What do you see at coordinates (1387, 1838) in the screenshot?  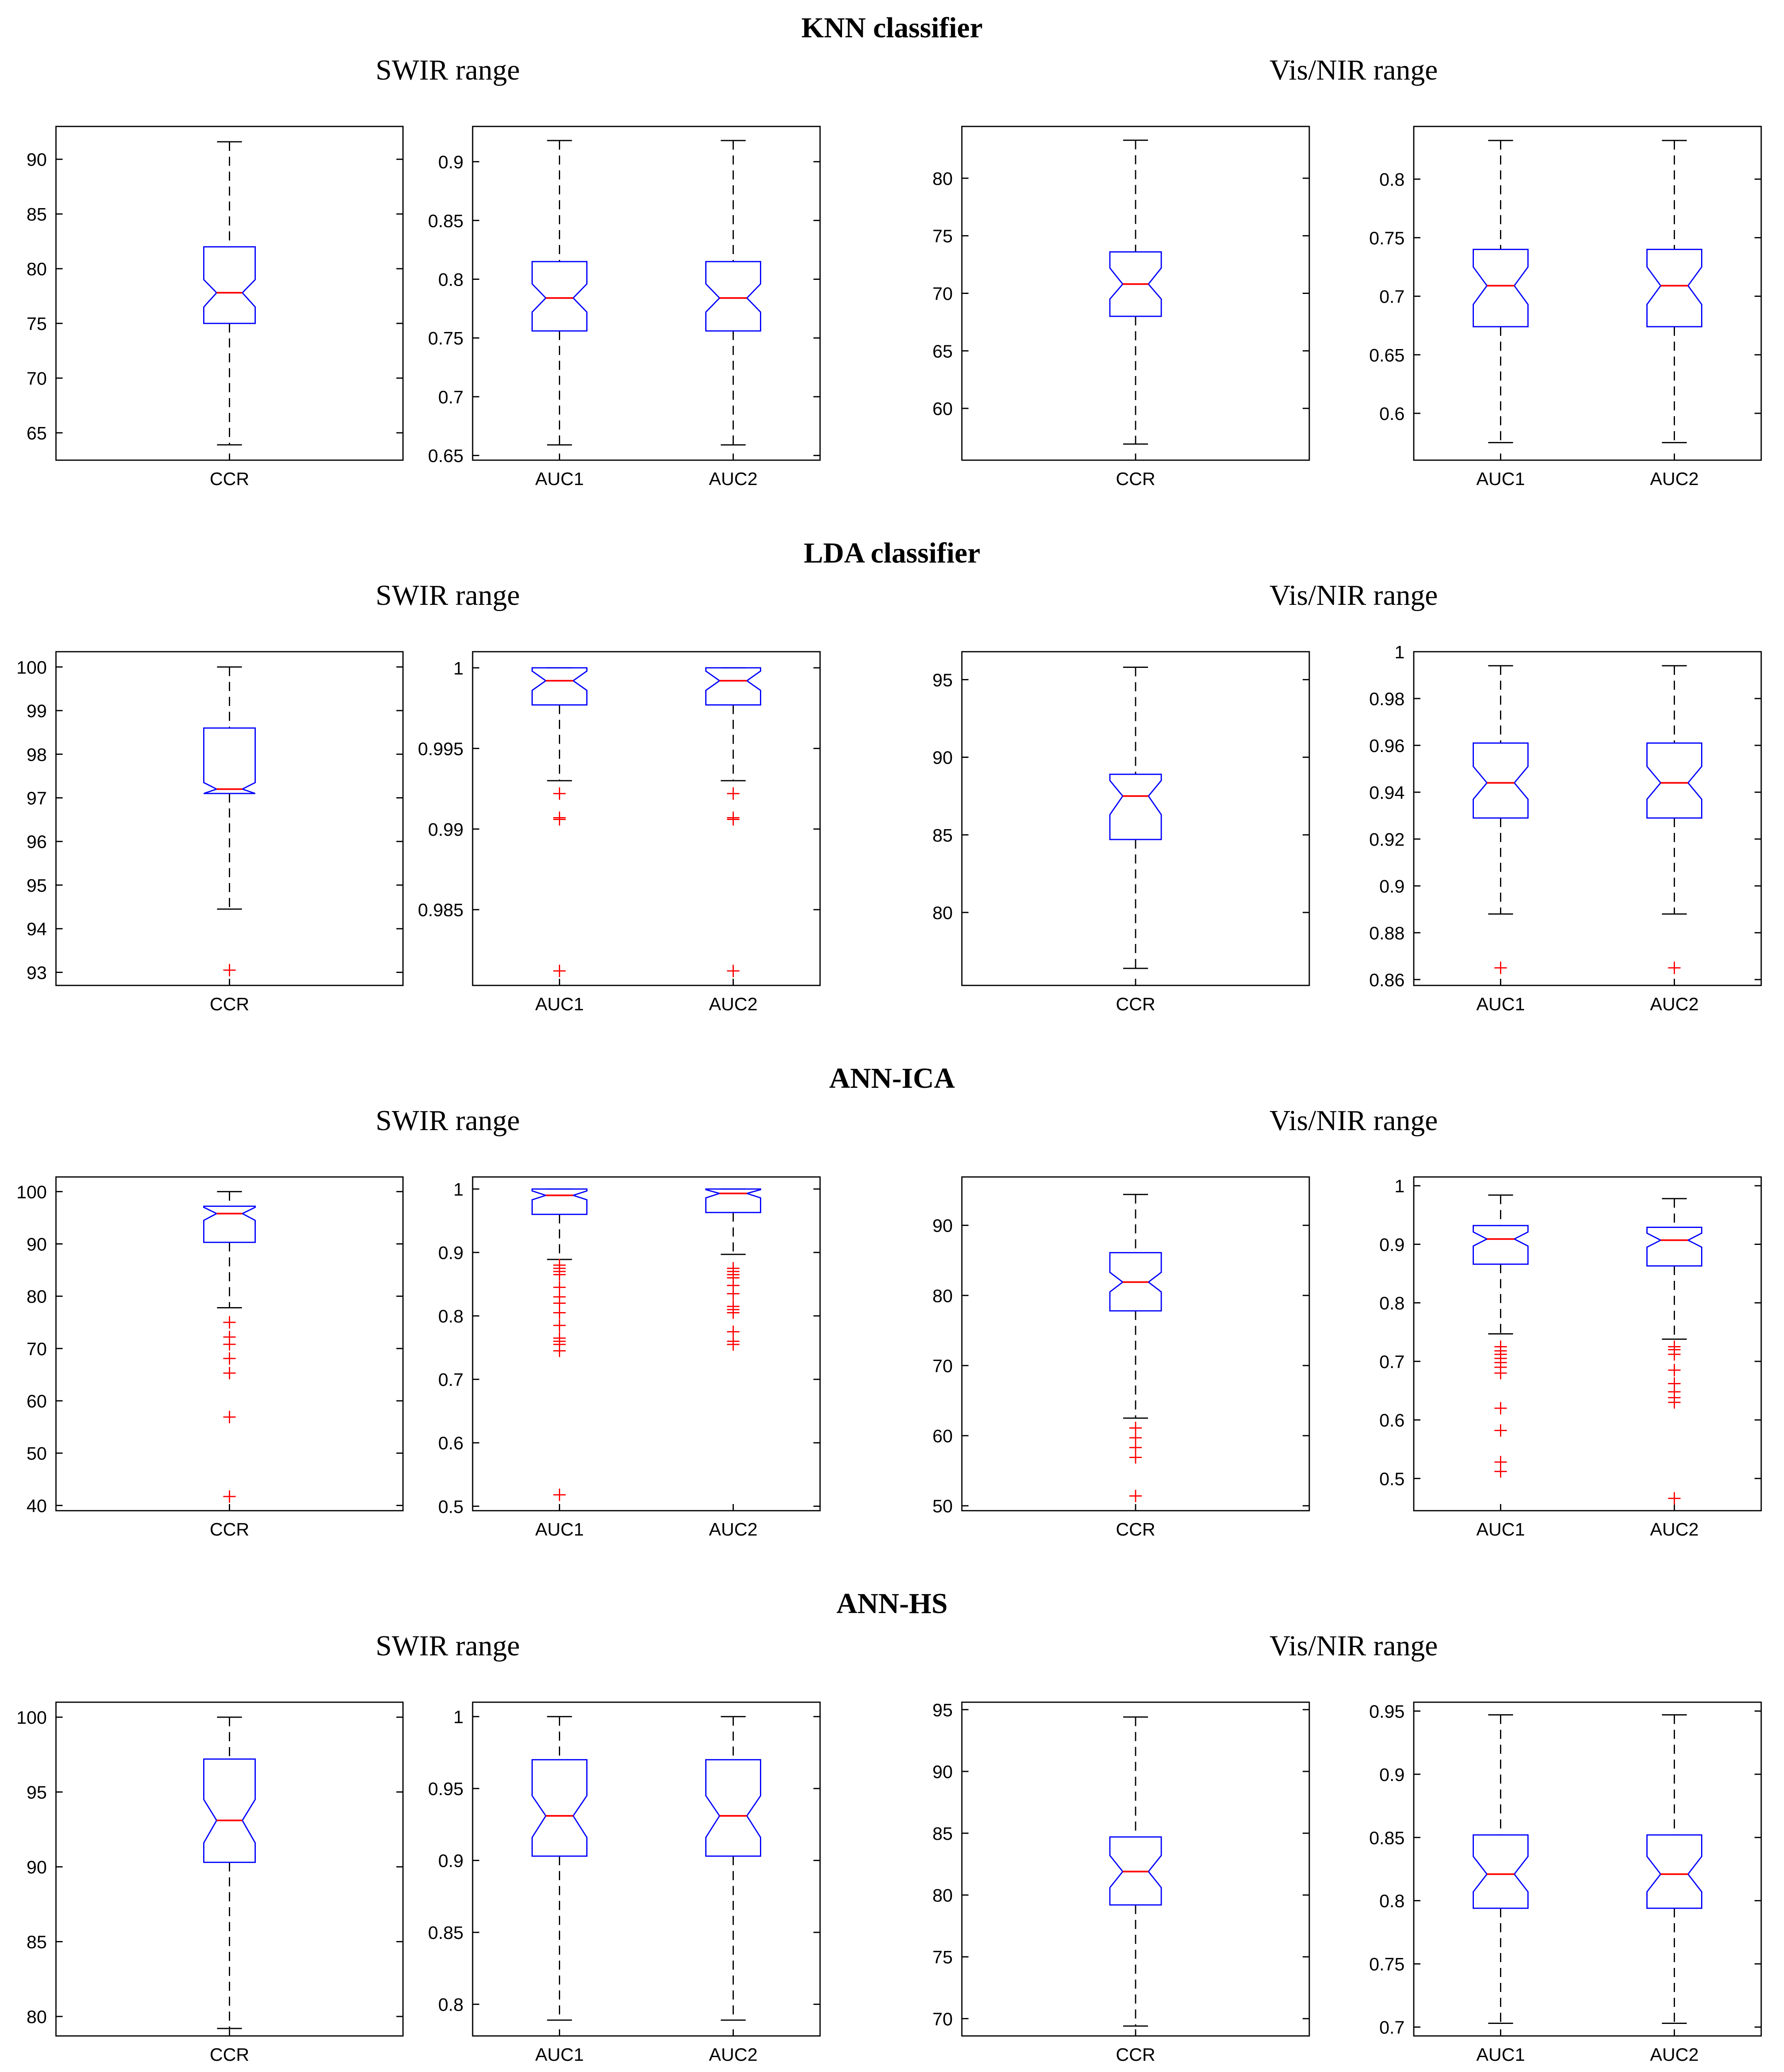 I see `y-tick-label: 0.85` at bounding box center [1387, 1838].